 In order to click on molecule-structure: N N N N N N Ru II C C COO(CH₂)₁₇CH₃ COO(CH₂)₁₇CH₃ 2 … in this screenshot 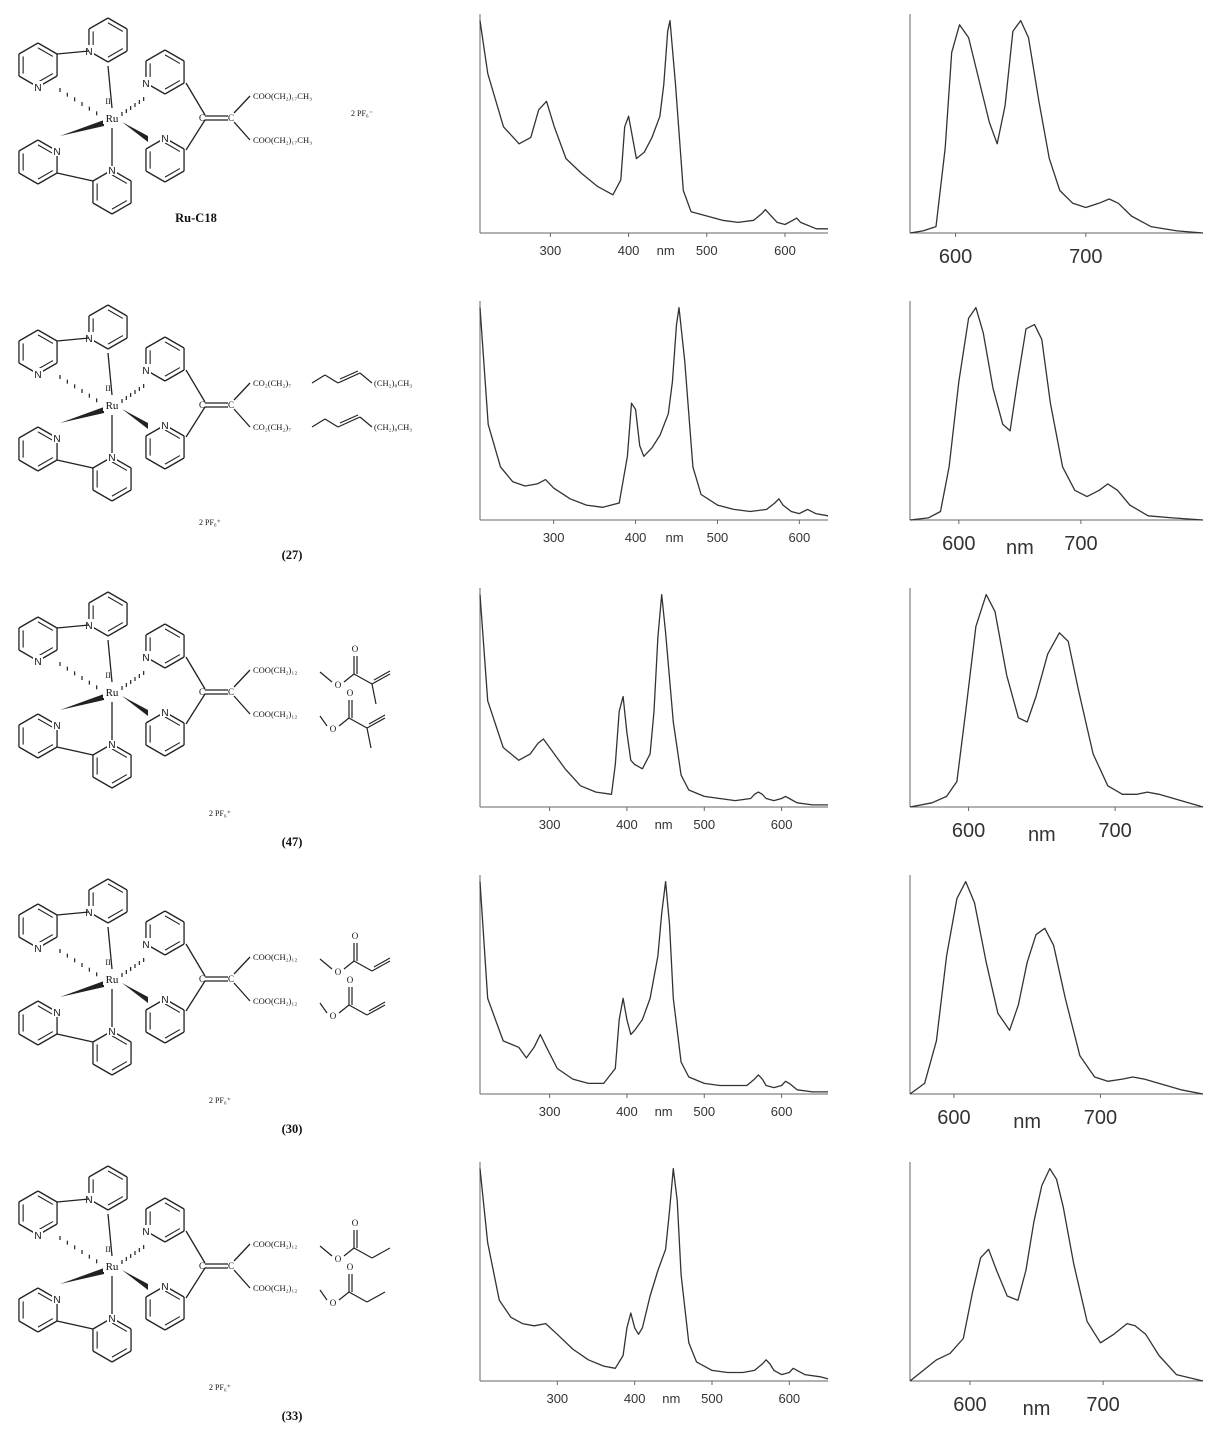, I will do `click(195, 121)`.